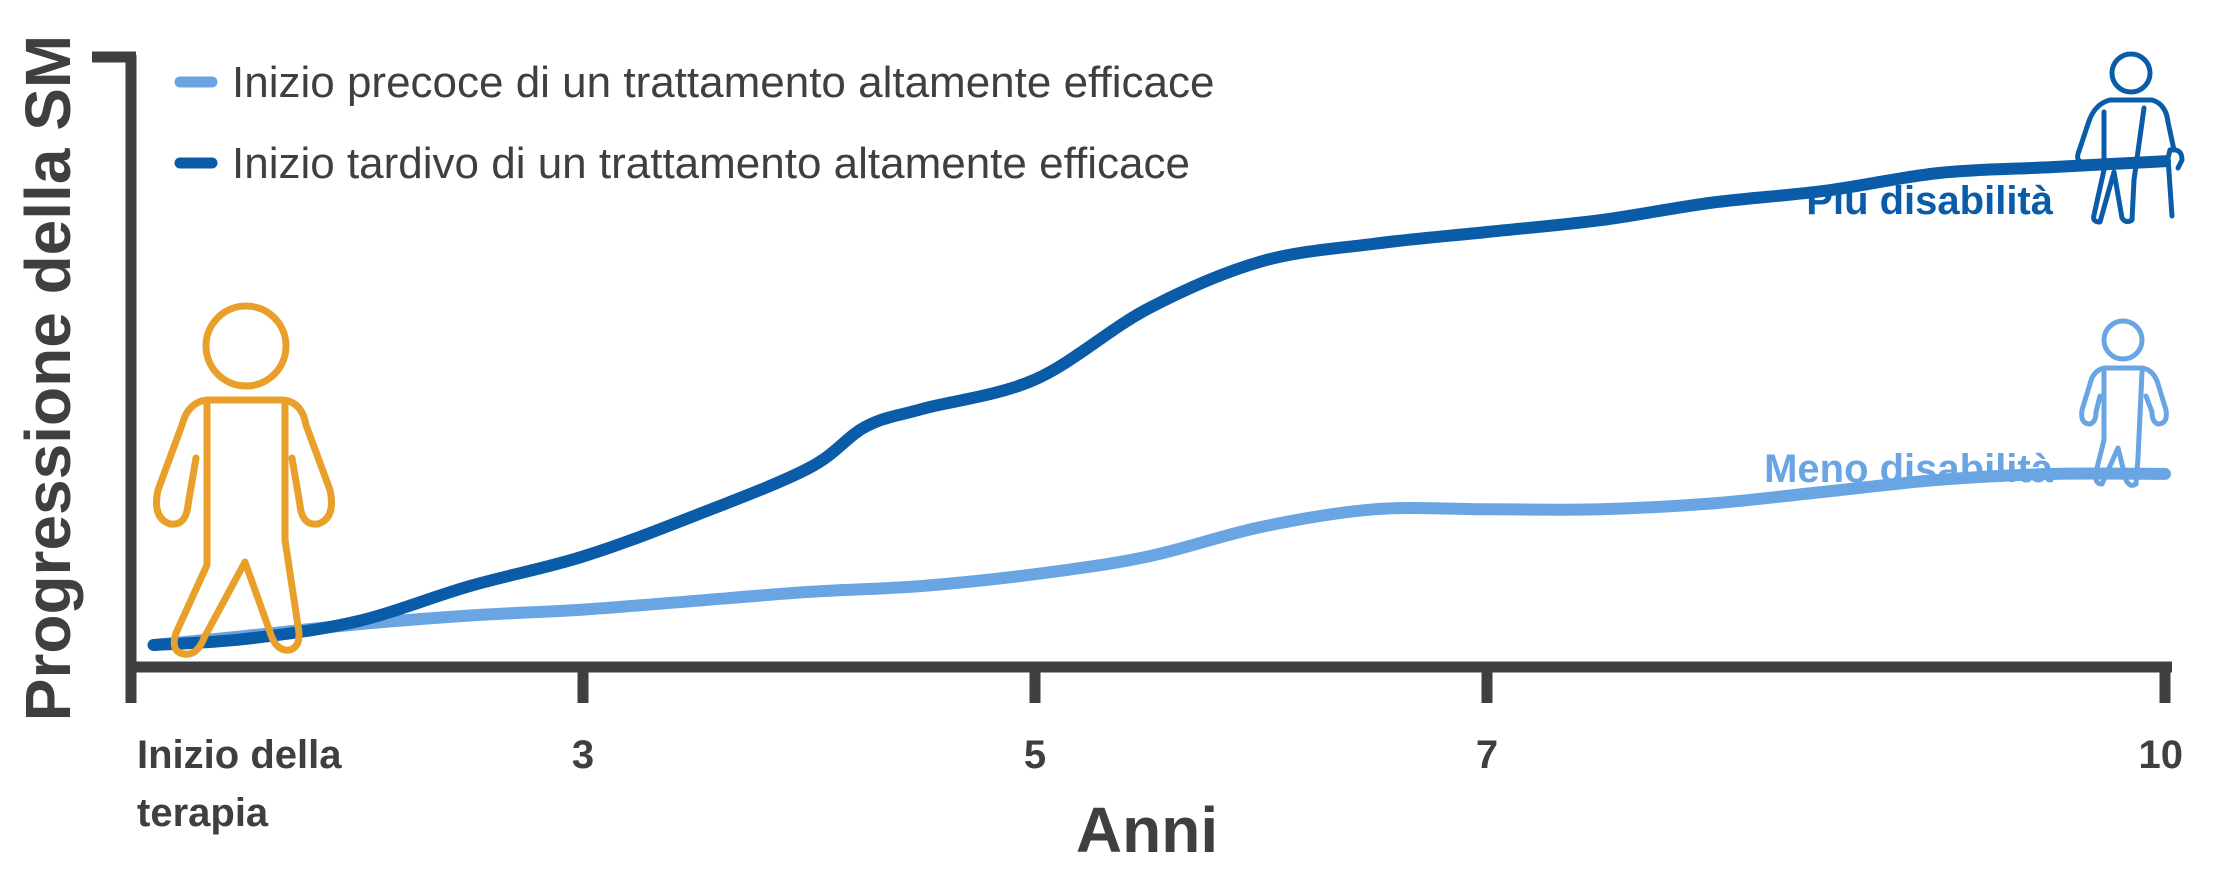  Describe the element at coordinates (1487, 755) in the screenshot. I see `x-tick-label-7: 7` at that location.